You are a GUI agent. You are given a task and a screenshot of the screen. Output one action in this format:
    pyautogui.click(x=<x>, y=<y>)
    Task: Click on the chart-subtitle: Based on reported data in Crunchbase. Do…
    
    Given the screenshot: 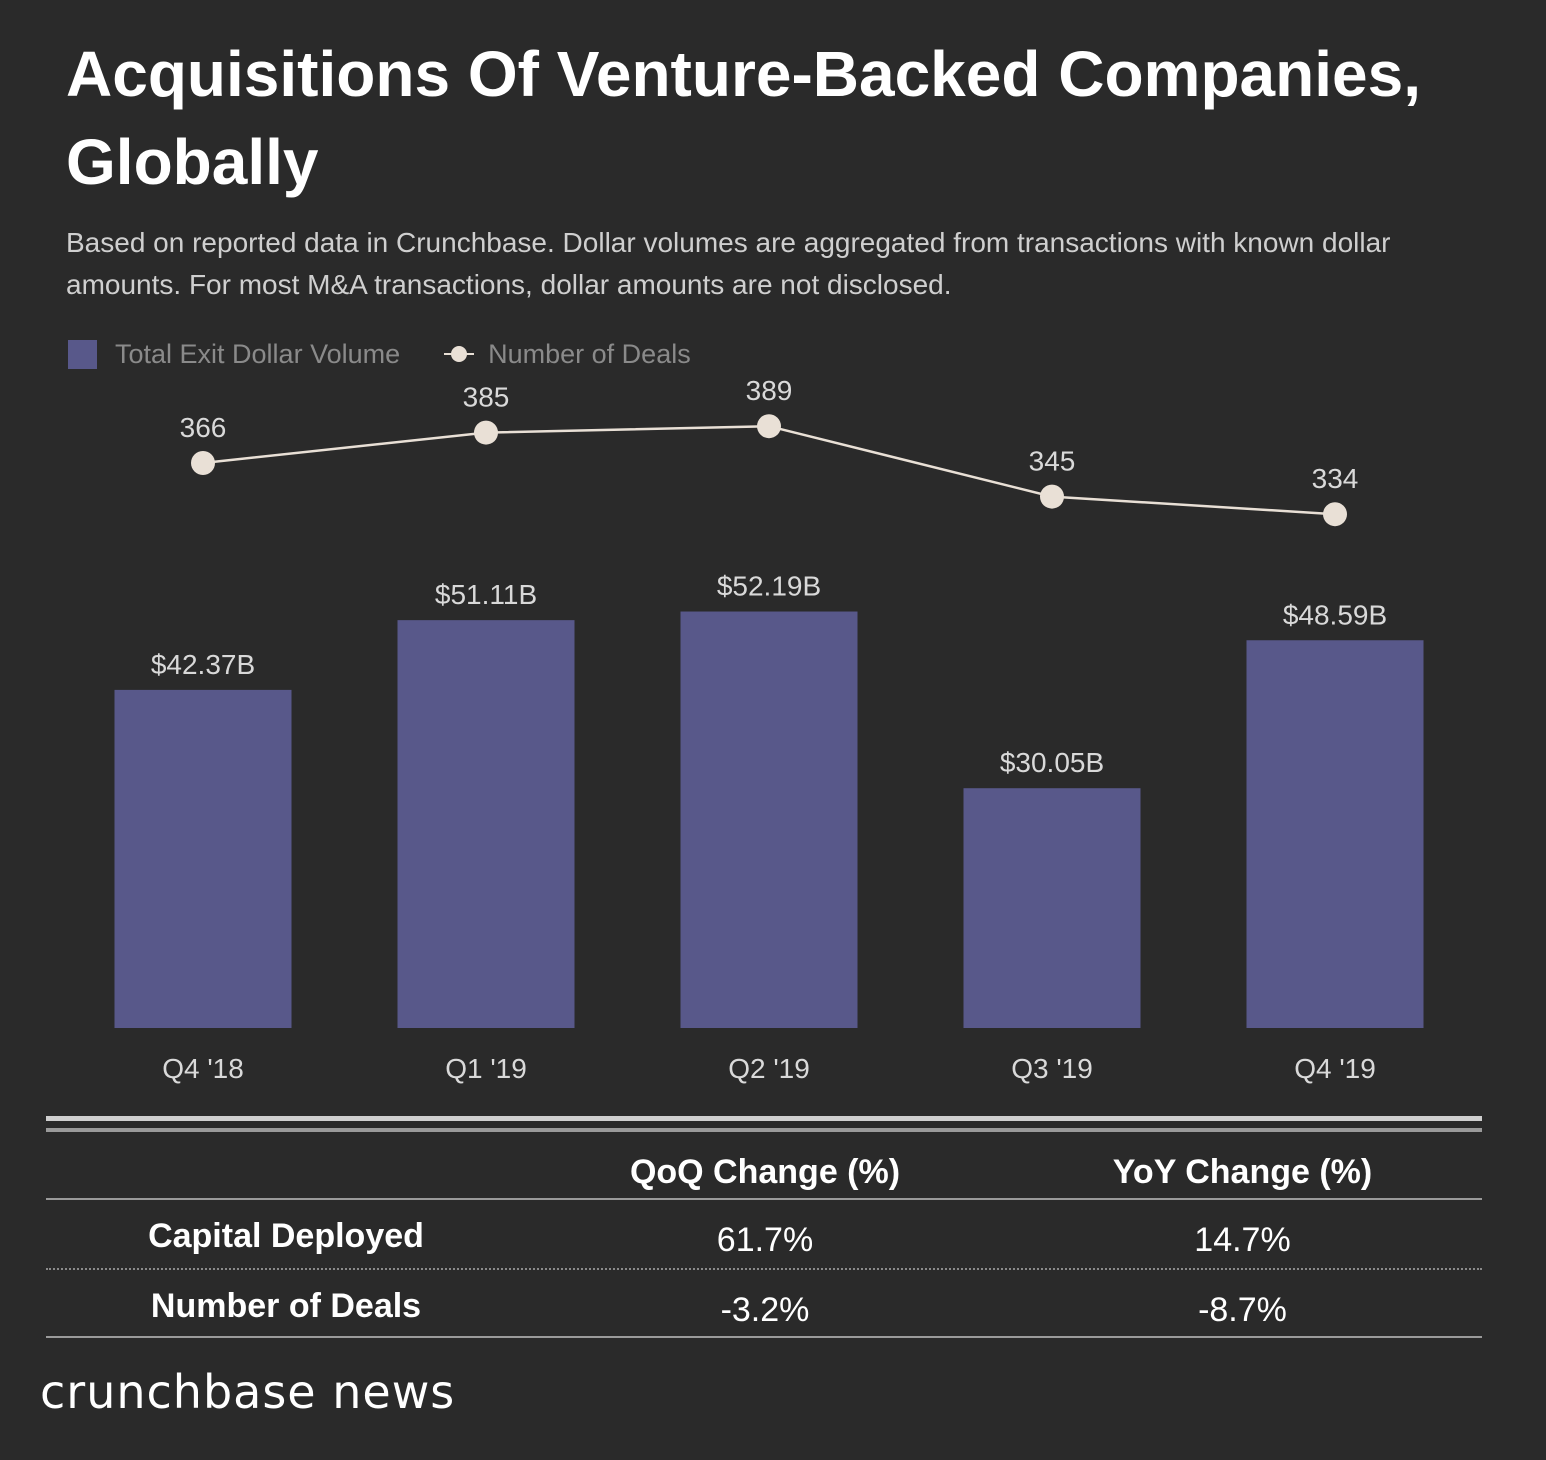 What is the action you would take?
    pyautogui.click(x=728, y=263)
    